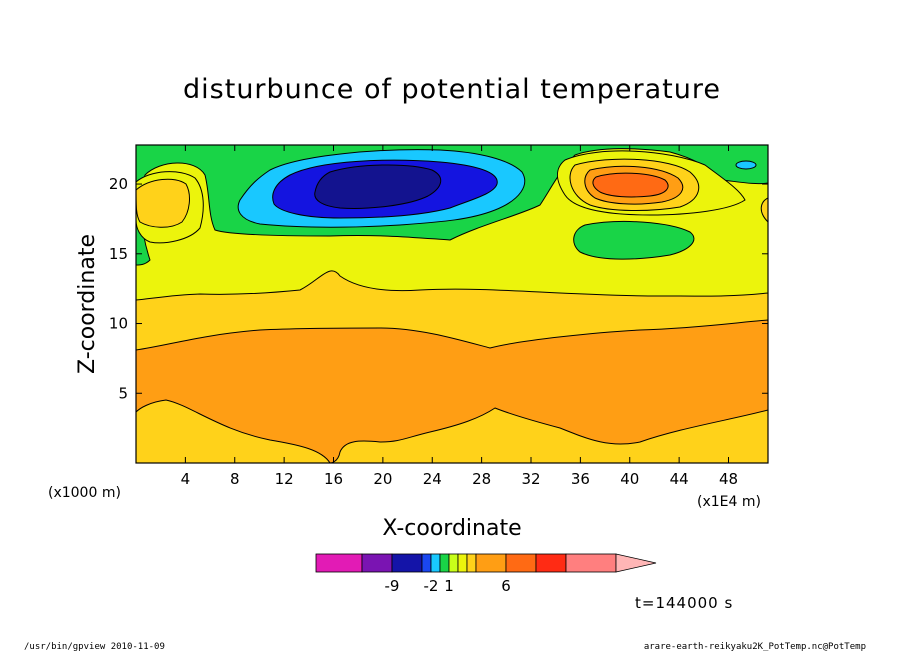  I want to click on contour-fill-orange-core, so click(630, 185).